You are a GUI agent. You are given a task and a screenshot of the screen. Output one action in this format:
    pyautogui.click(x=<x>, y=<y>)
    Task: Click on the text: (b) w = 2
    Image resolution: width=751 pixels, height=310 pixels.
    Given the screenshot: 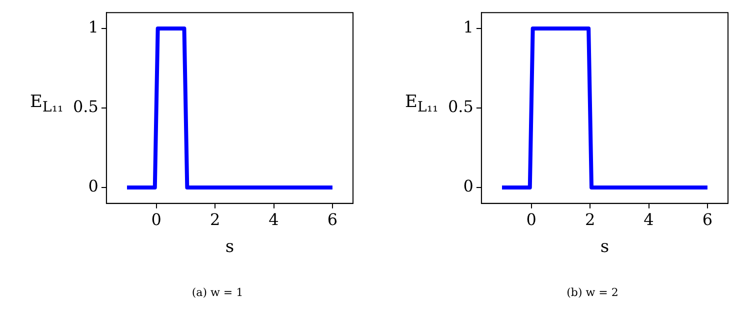 What is the action you would take?
    pyautogui.click(x=593, y=292)
    